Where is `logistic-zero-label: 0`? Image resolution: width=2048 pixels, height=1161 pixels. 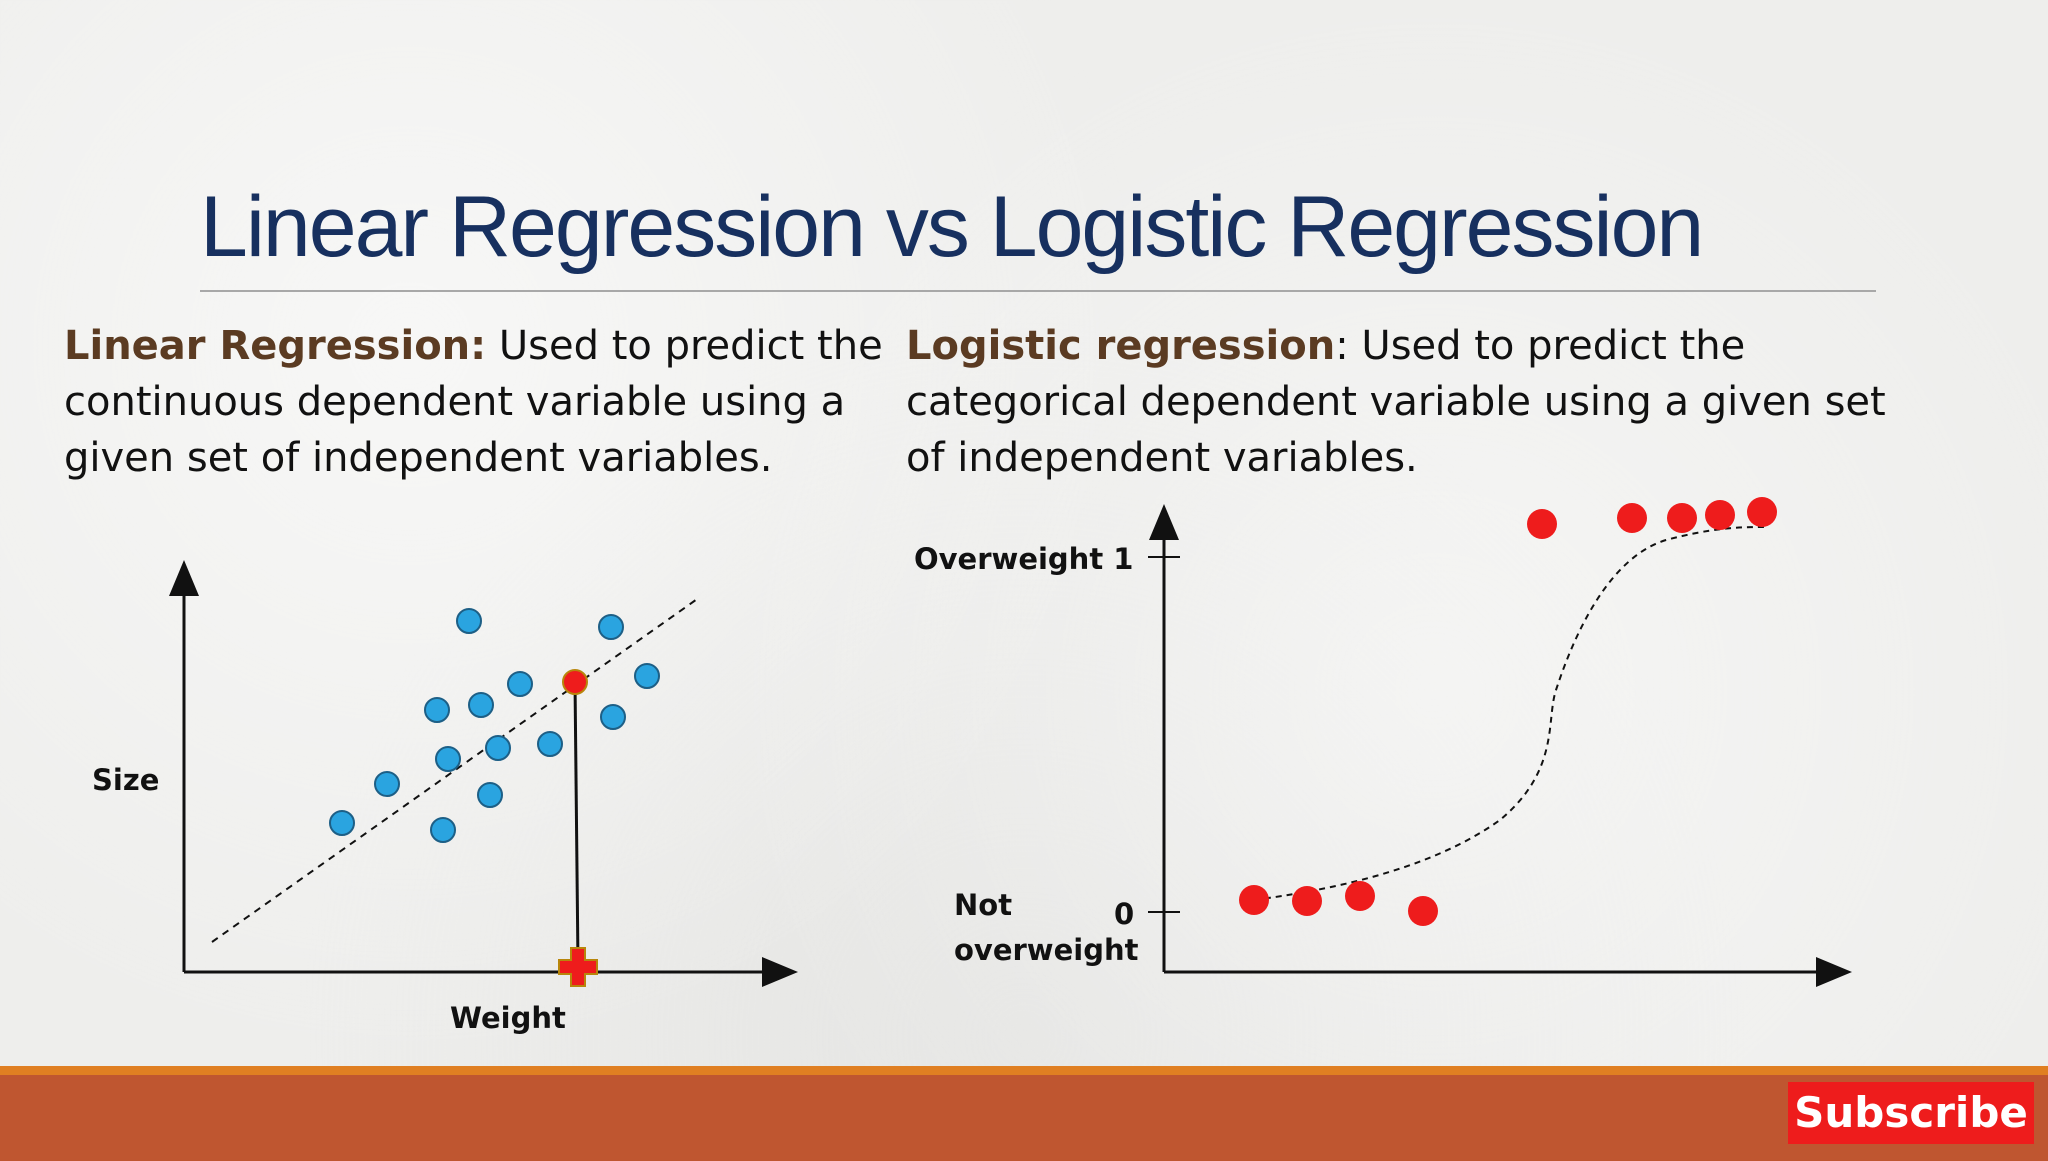 logistic-zero-label: 0 is located at coordinates (1124, 914).